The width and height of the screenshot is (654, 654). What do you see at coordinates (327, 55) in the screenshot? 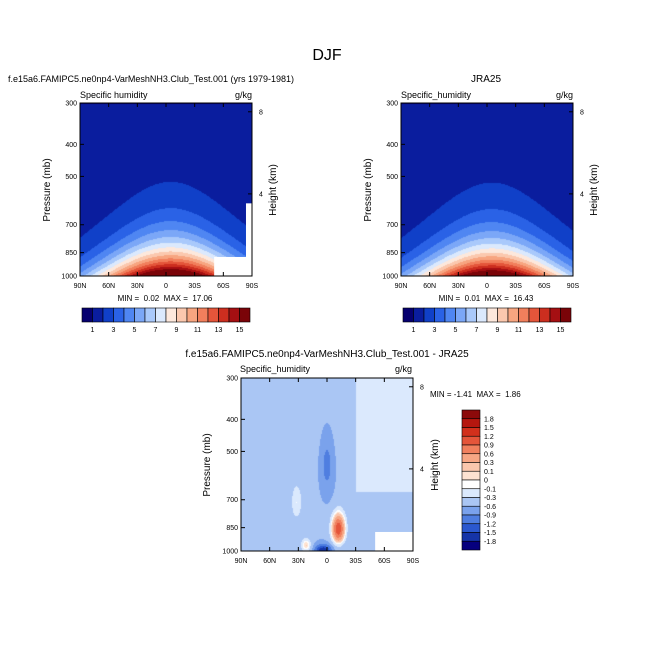
I see `chart-title: DJF` at bounding box center [327, 55].